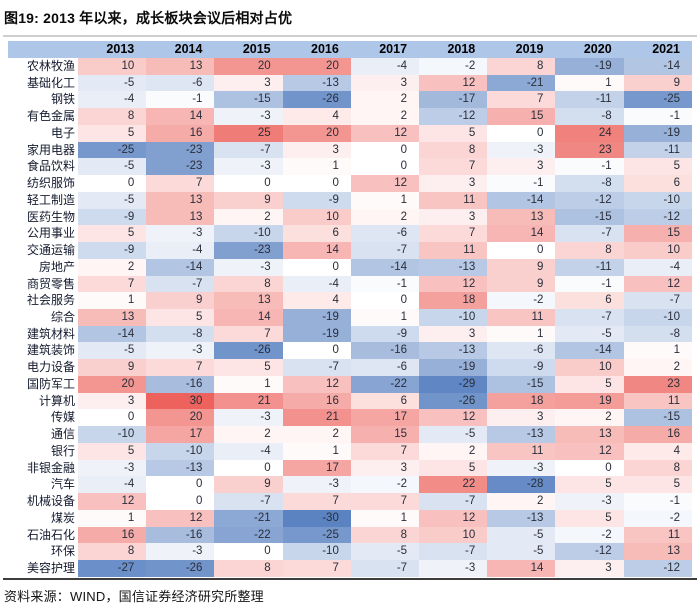 This screenshot has height=607, width=700. What do you see at coordinates (350, 535) in the screenshot?
I see `heatmap-row: 石油石化 16 -16 -22 -25 8 10 -5 -2 11` at bounding box center [350, 535].